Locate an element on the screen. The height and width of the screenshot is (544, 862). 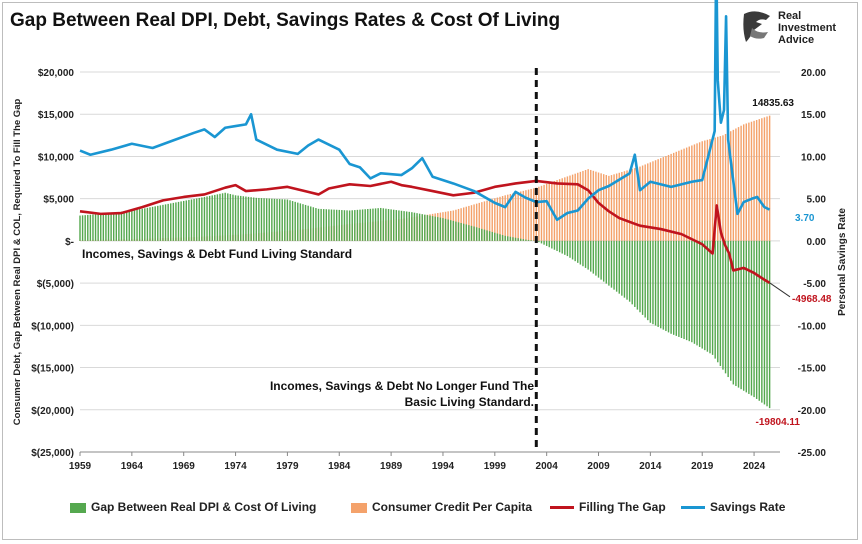
logo-line-3: Advice is located at coordinates (796, 40).